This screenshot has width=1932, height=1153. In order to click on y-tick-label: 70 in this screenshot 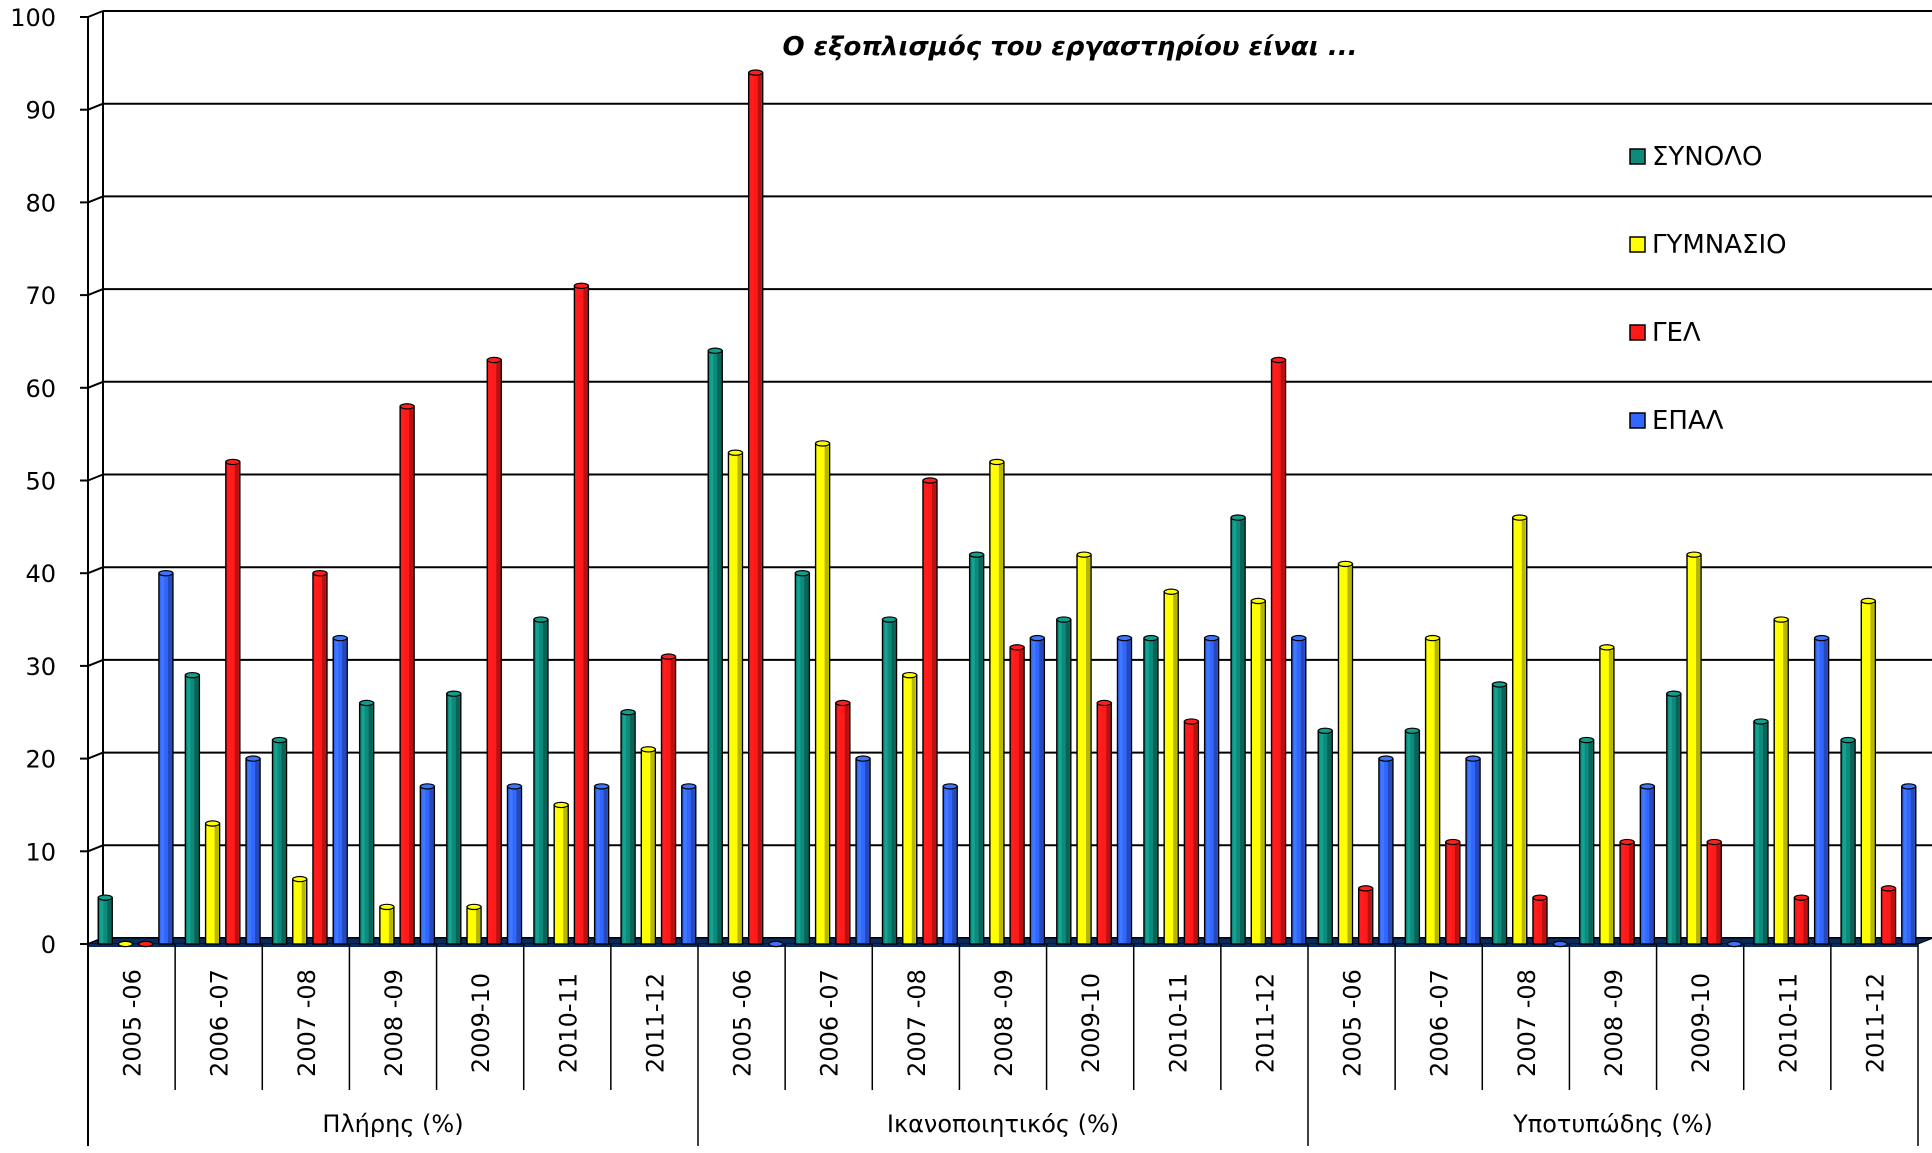, I will do `click(40, 296)`.